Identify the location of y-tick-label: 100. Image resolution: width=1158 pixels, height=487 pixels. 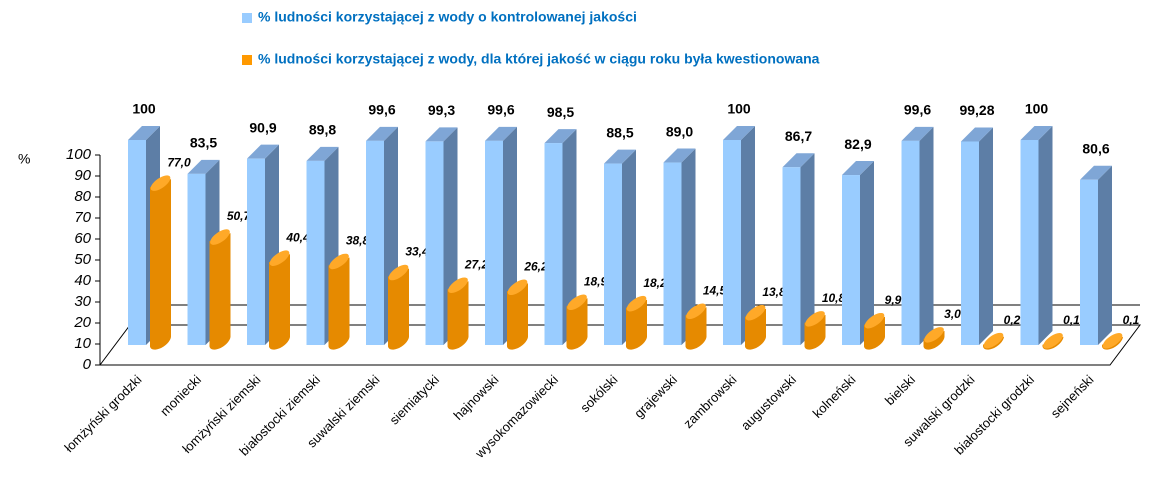
(79, 154).